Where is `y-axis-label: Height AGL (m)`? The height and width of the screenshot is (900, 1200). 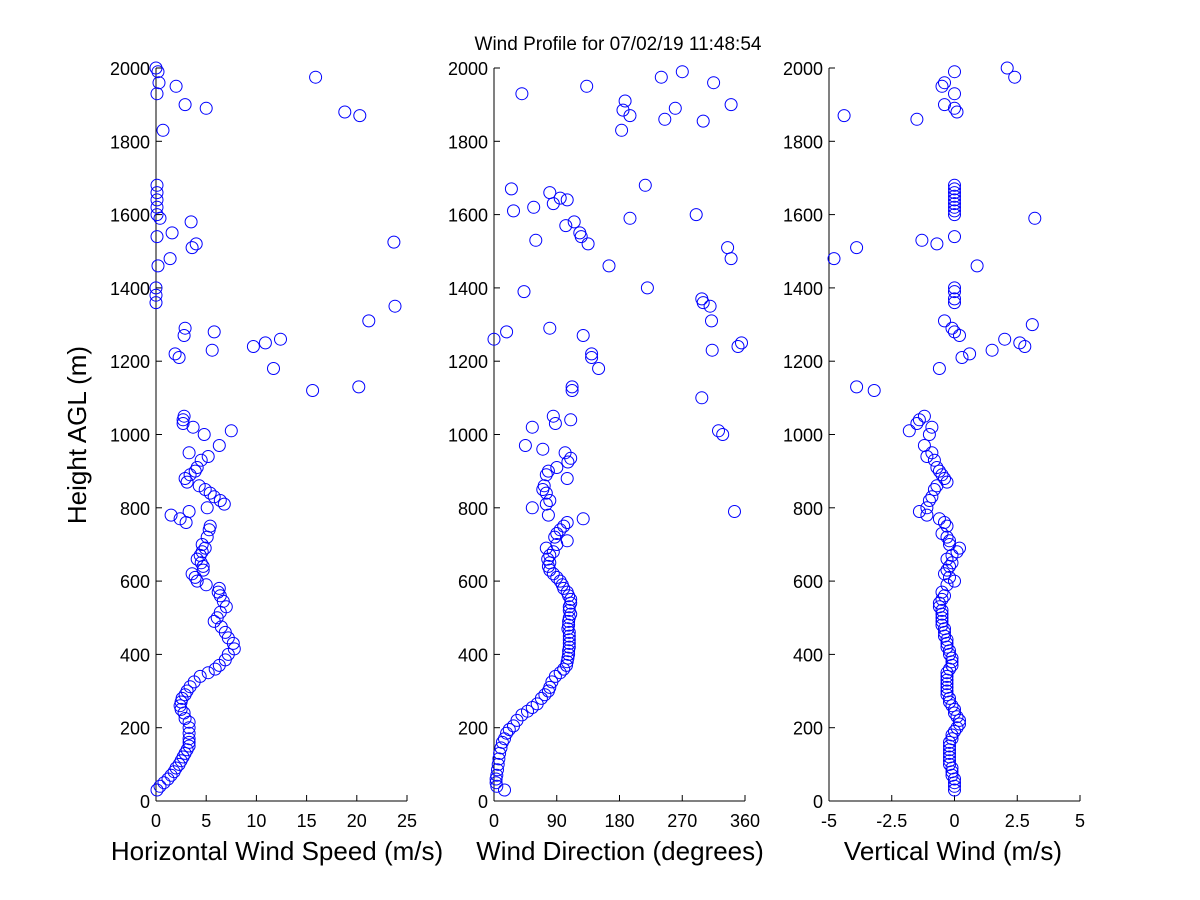
y-axis-label: Height AGL (m) is located at coordinates (77, 435).